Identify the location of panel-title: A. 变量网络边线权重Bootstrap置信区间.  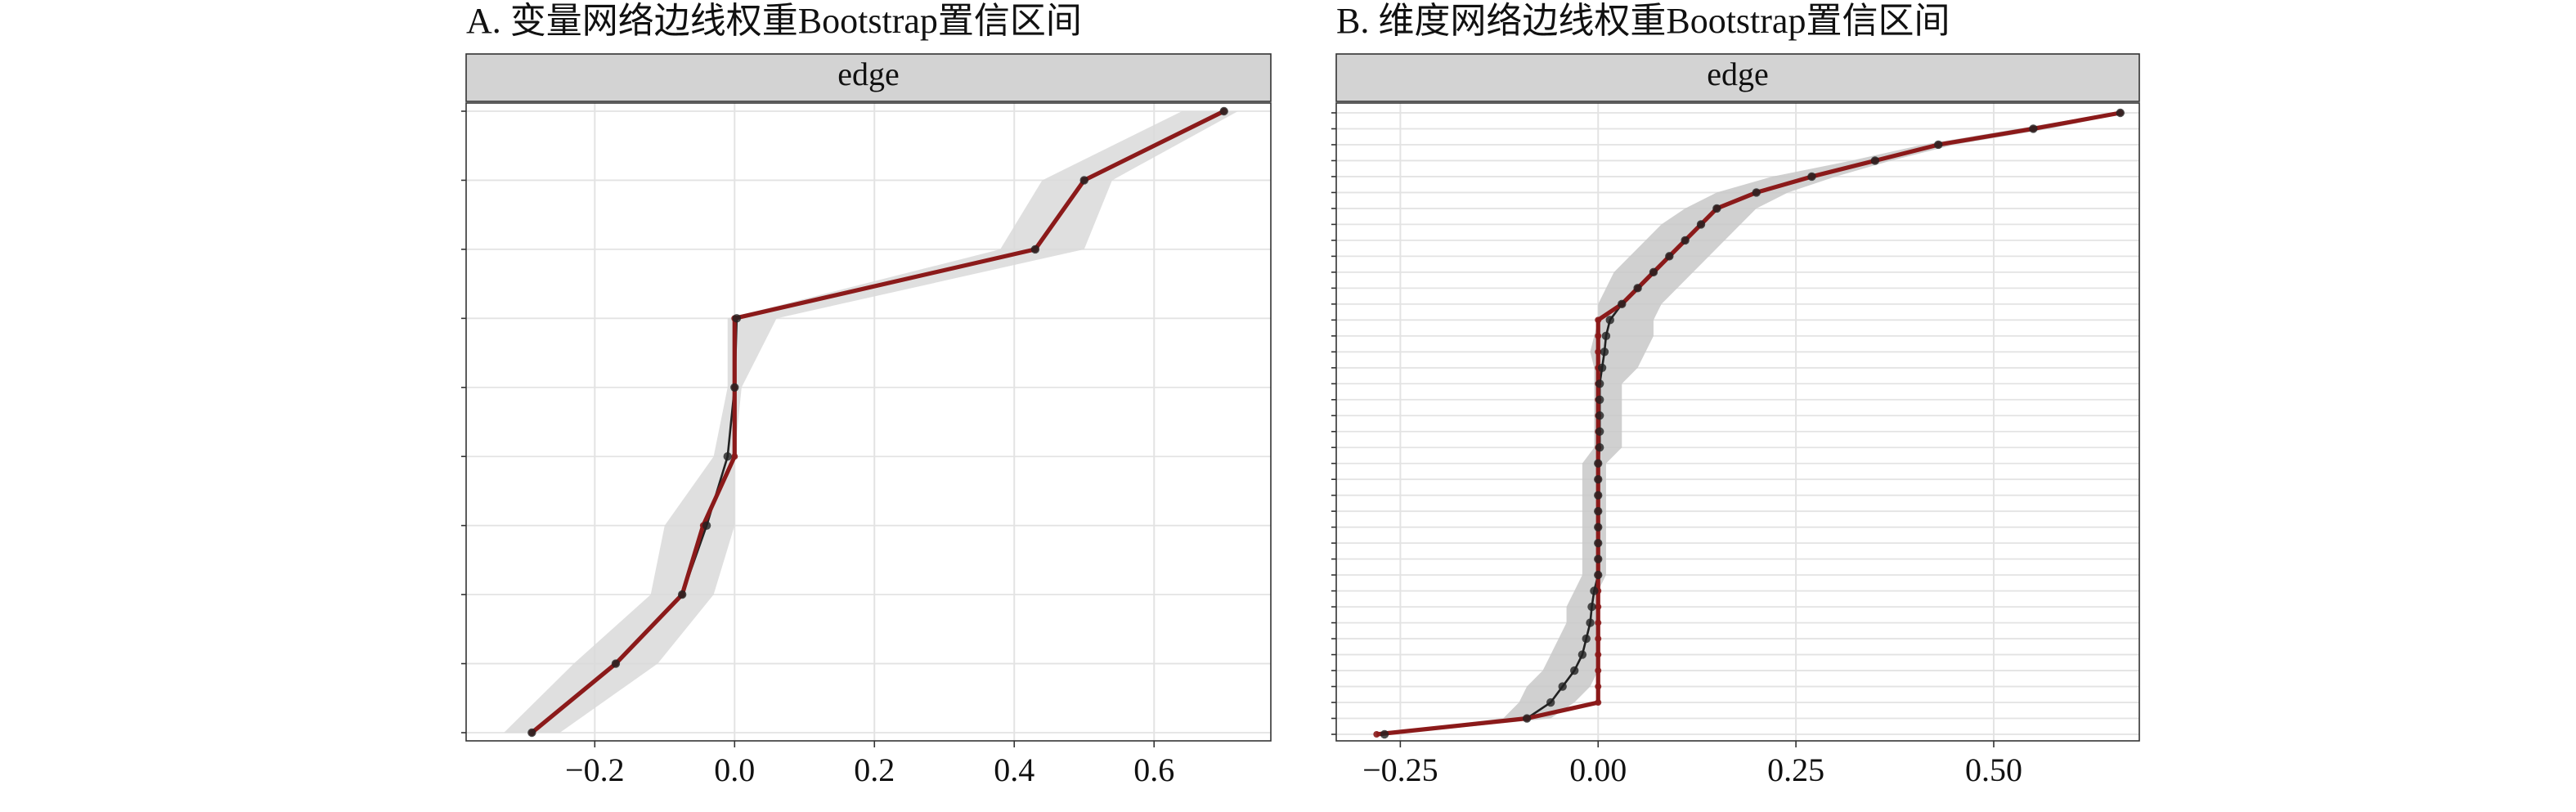
(774, 21).